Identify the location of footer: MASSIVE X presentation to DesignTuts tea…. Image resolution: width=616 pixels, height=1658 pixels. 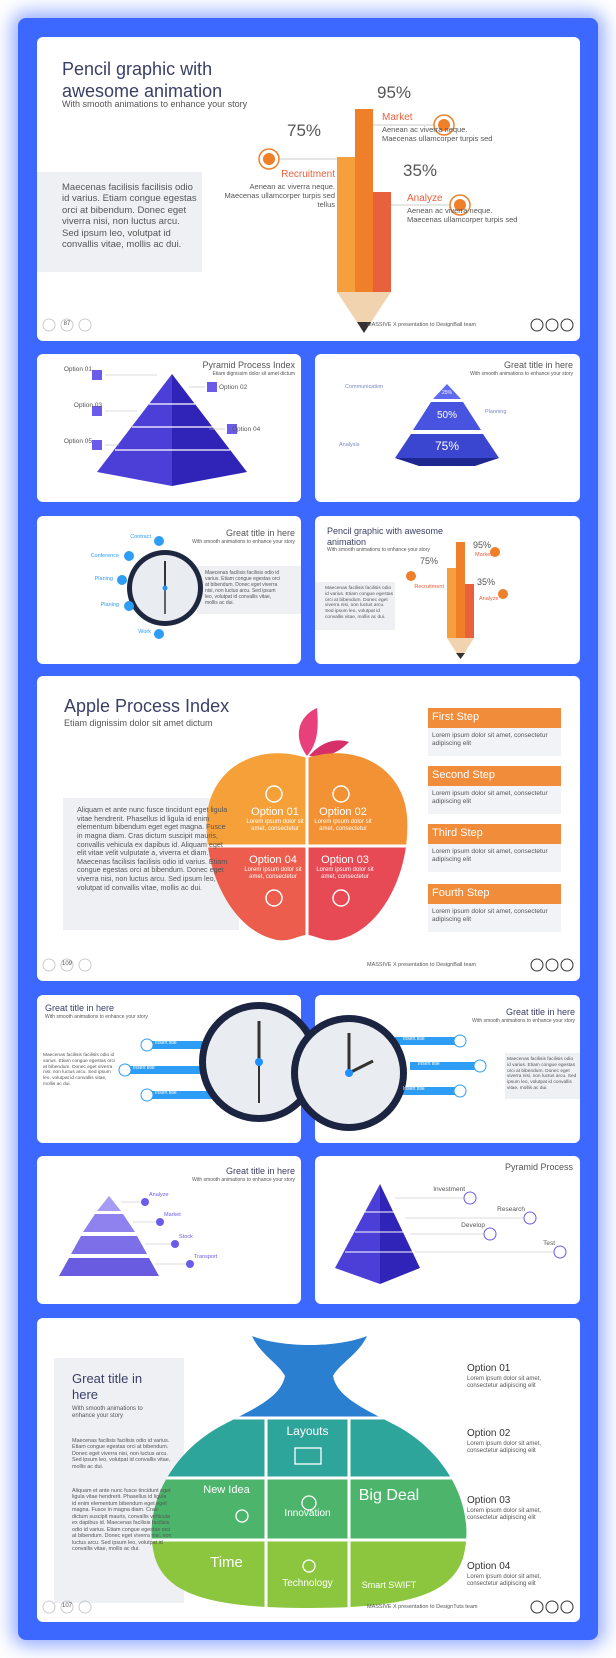
(422, 1607).